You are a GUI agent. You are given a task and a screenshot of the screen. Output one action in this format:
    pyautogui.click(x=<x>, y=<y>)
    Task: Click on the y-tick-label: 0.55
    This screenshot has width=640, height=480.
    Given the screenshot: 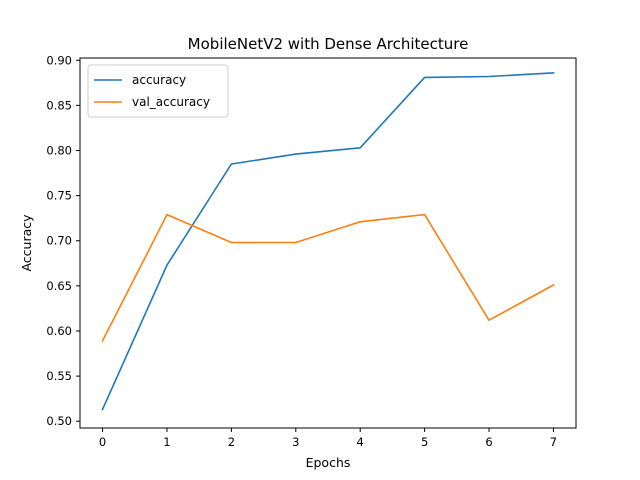 What is the action you would take?
    pyautogui.click(x=59, y=376)
    